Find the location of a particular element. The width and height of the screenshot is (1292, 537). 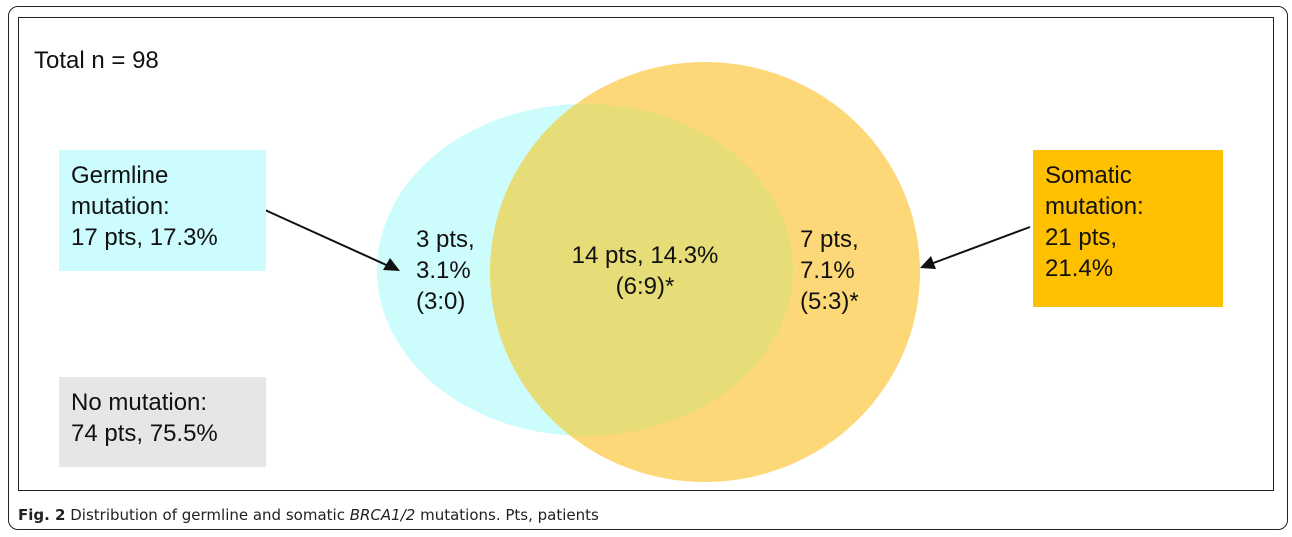

somatic-line2: mutation: is located at coordinates (1094, 206).